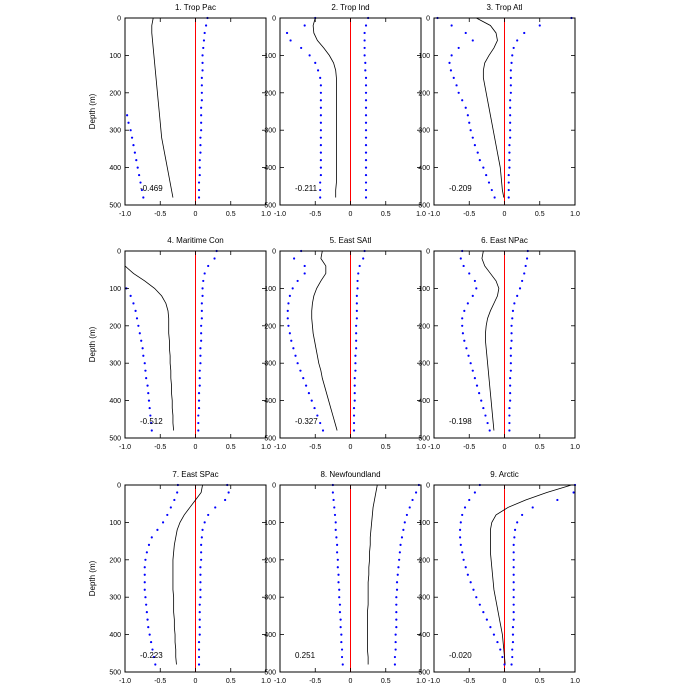 The image size is (700, 700). I want to click on y-tick-label: 400, so click(424, 168).